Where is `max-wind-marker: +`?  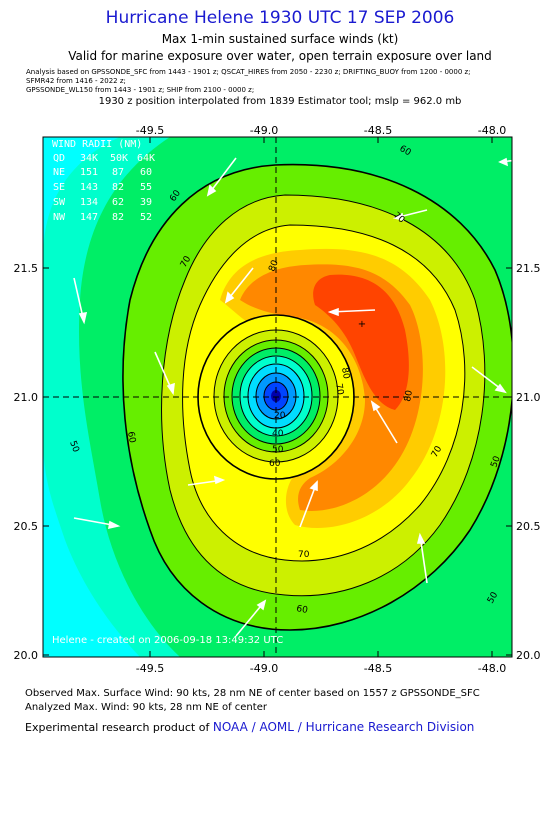
max-wind-marker: + is located at coordinates (362, 324).